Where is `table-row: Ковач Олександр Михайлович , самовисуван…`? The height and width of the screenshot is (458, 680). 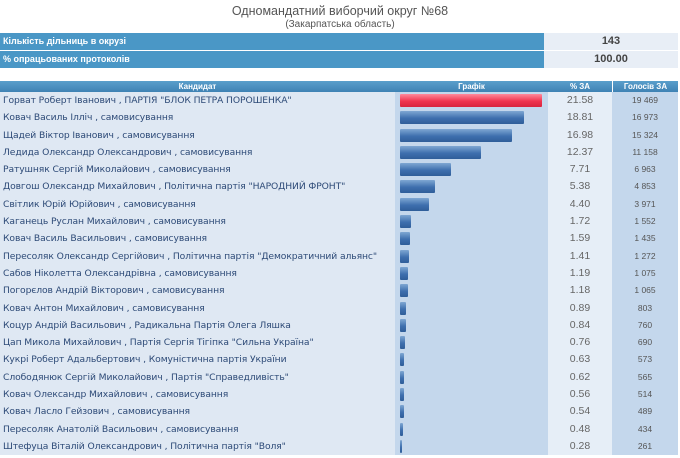
table-row: Ковач Олександр Михайлович , самовисуван… is located at coordinates (339, 395).